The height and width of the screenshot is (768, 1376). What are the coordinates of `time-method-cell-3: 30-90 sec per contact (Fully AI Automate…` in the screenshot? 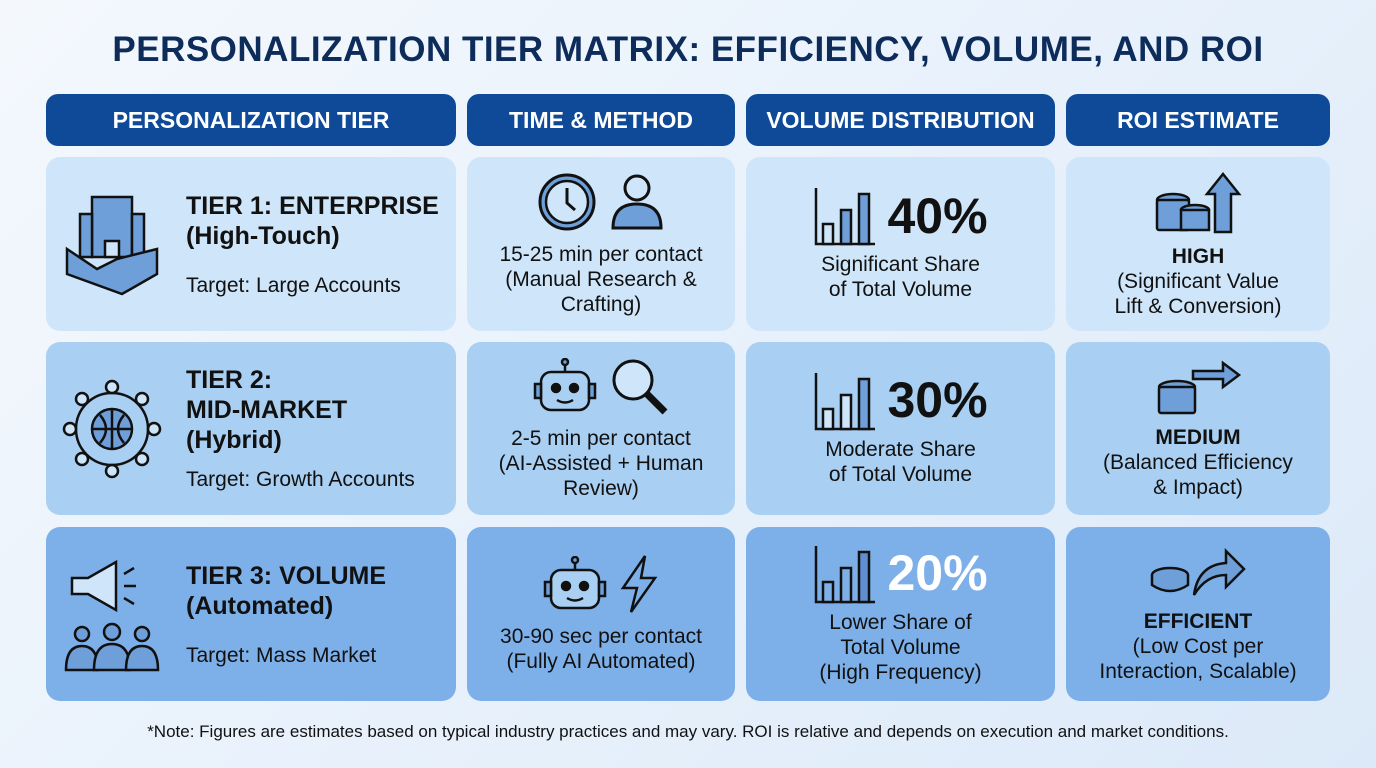 It's located at (601, 614).